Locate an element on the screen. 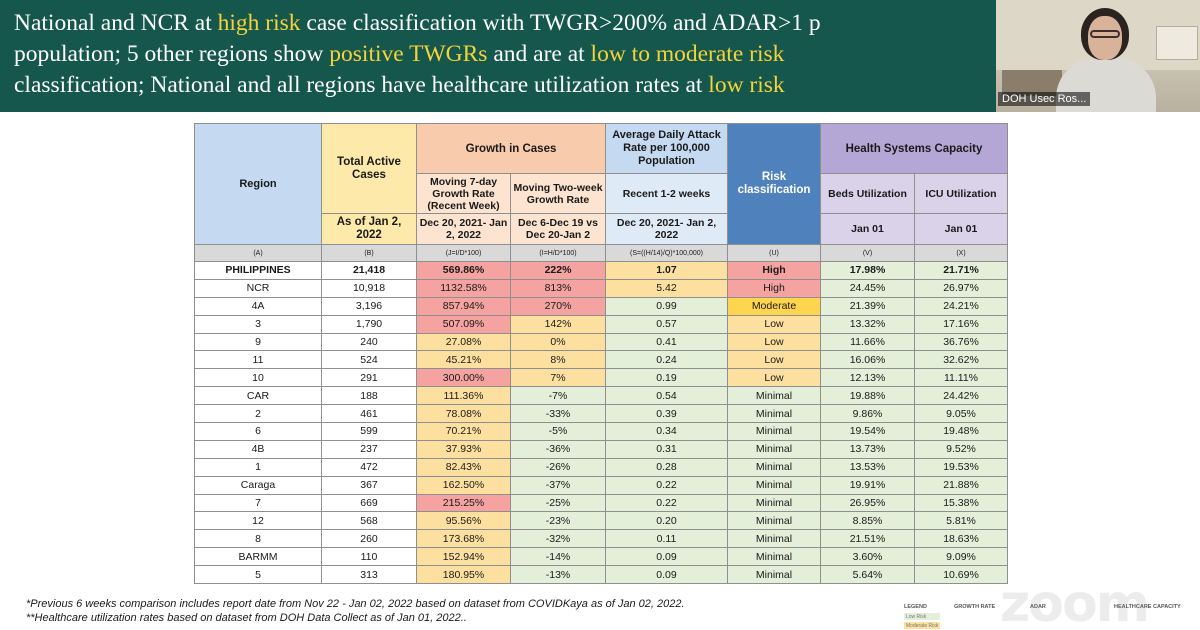  legend-growth-header: GROWTH RATE is located at coordinates (975, 607).